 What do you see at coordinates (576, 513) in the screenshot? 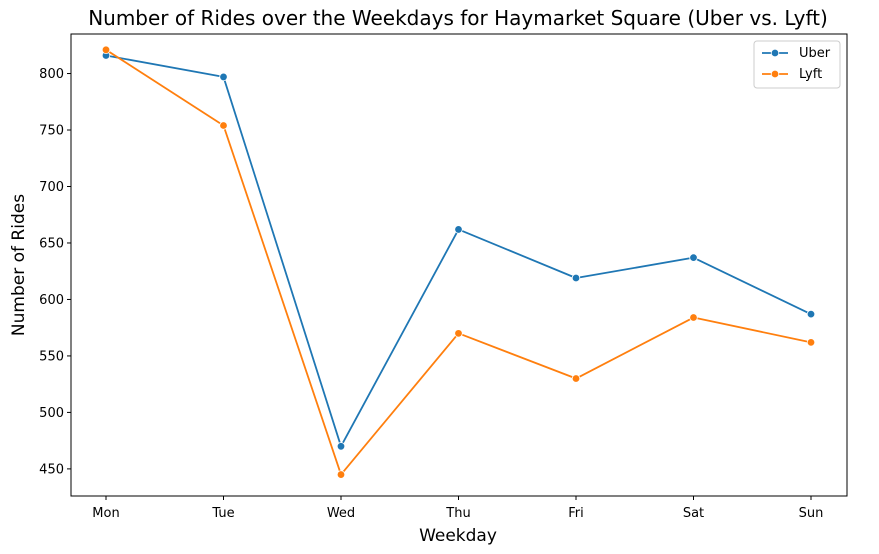
I see `x-tick-label: Fri` at bounding box center [576, 513].